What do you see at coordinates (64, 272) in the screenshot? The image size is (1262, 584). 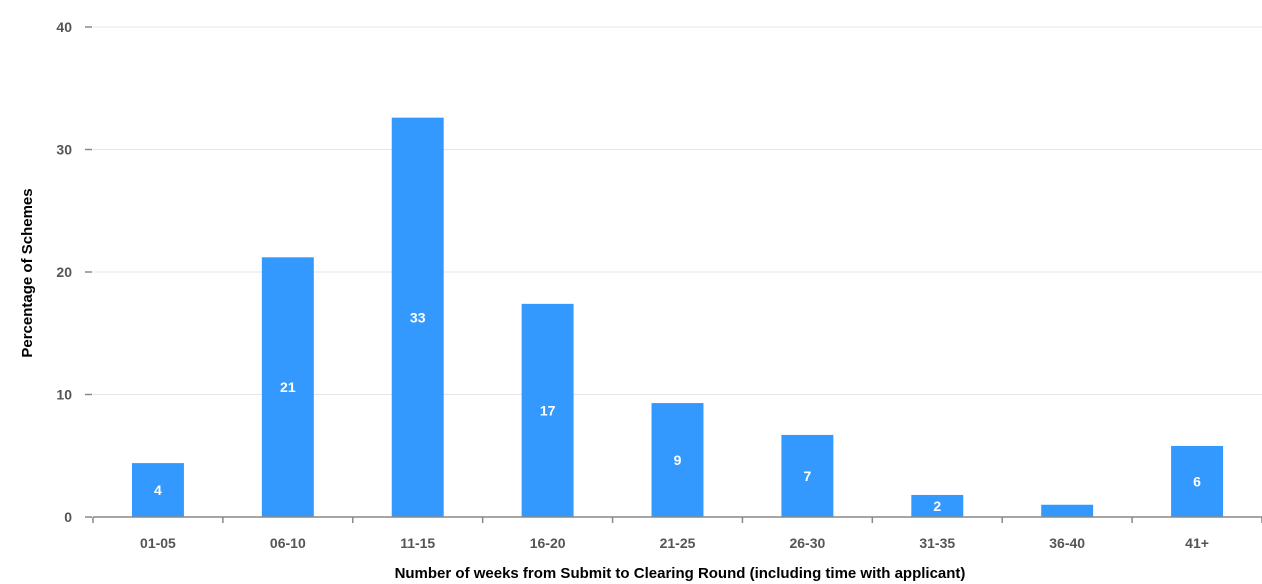 I see `y-tick-label: 20` at bounding box center [64, 272].